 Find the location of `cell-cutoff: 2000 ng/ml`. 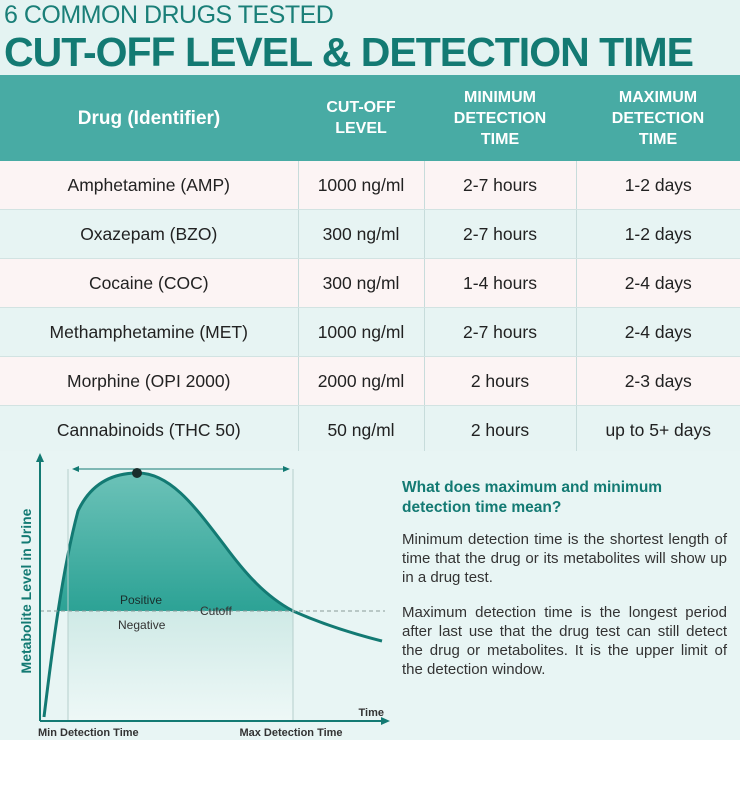

cell-cutoff: 2000 ng/ml is located at coordinates (361, 381).